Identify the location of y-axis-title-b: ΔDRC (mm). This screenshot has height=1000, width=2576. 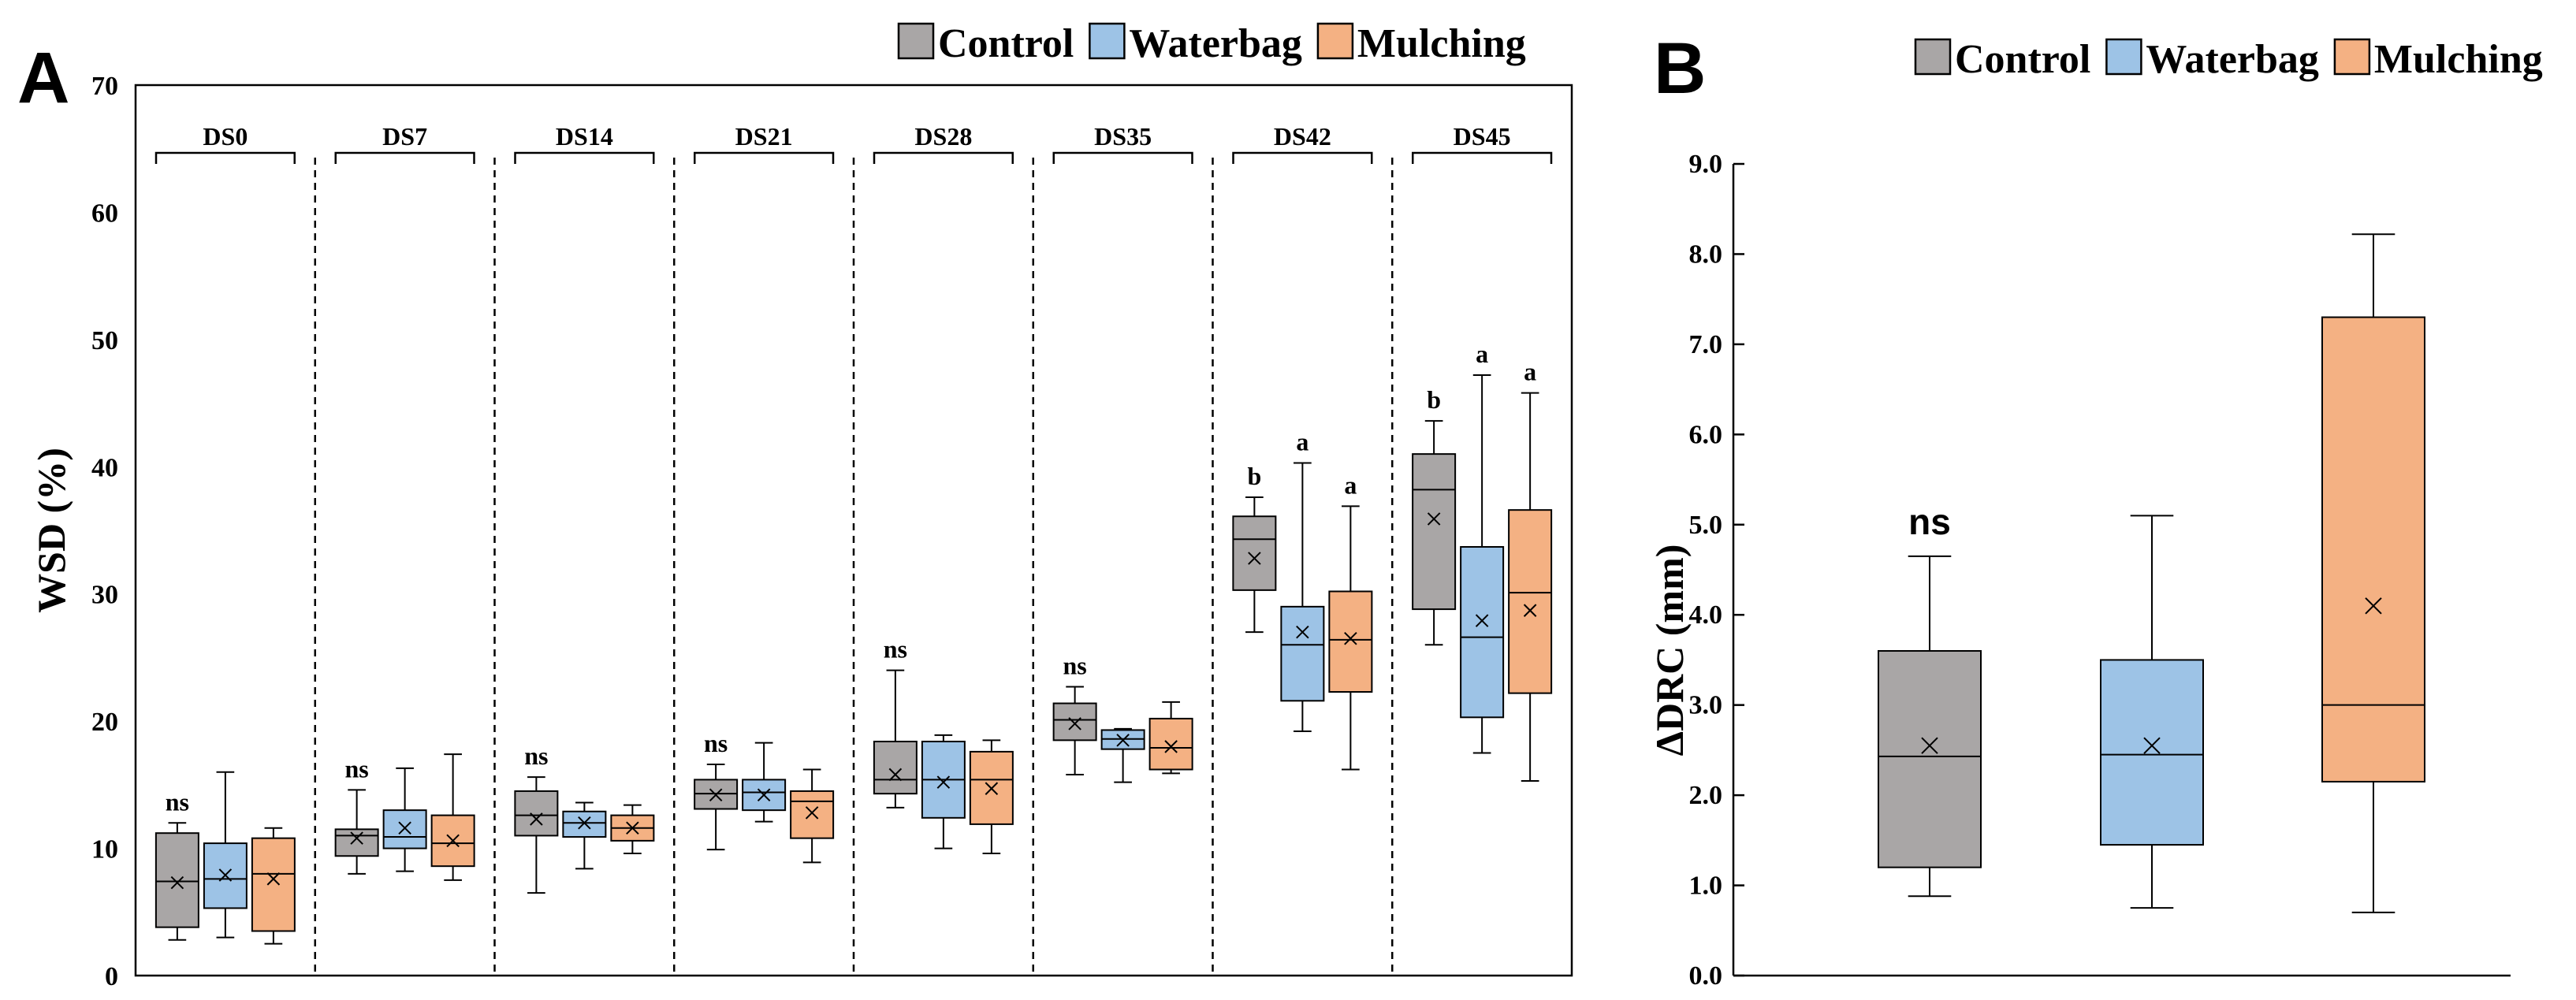
(1669, 651).